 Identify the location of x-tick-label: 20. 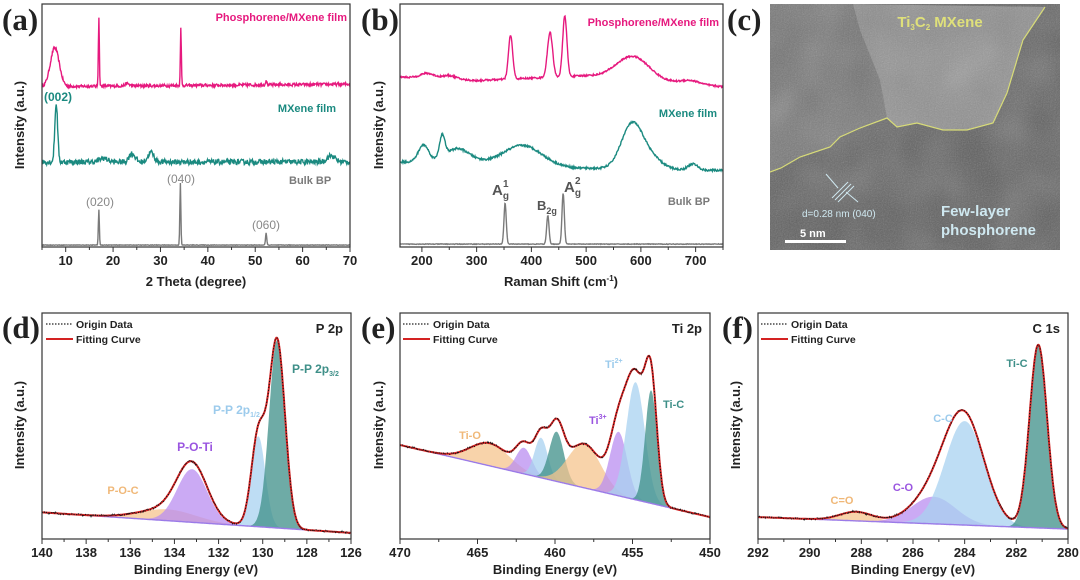
(113, 260).